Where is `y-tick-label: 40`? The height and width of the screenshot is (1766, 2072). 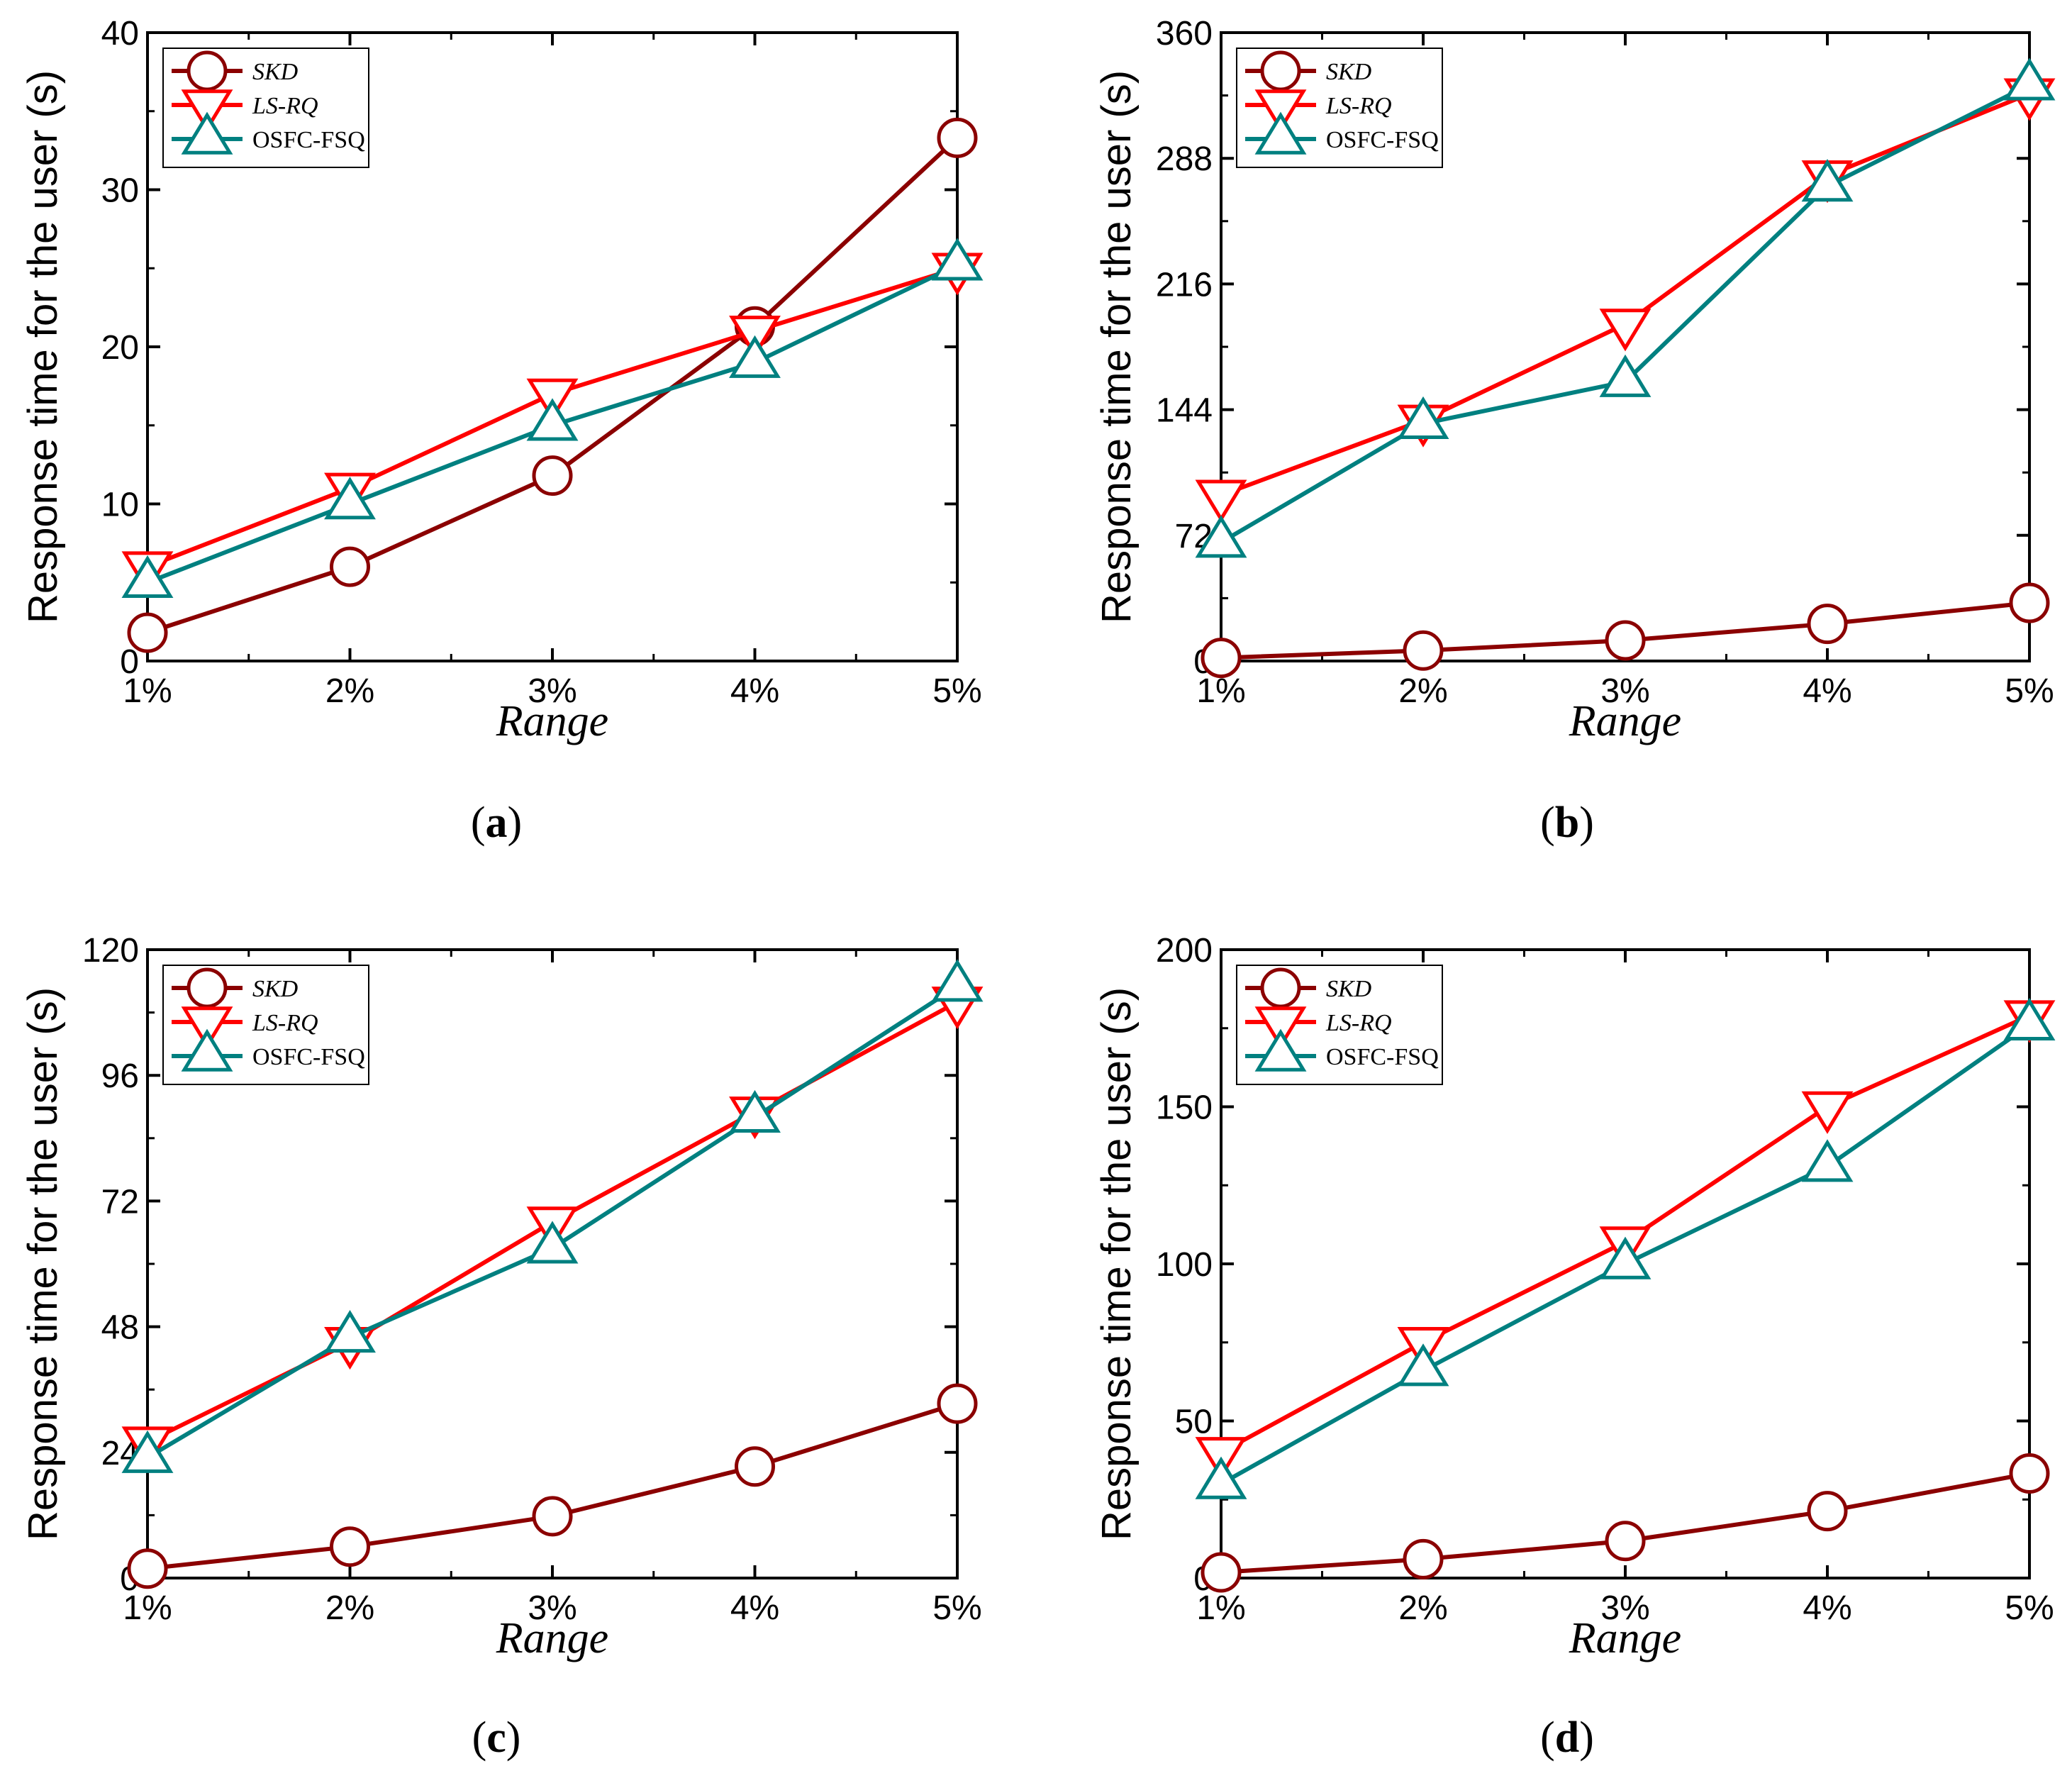
y-tick-label: 40 is located at coordinates (120, 33).